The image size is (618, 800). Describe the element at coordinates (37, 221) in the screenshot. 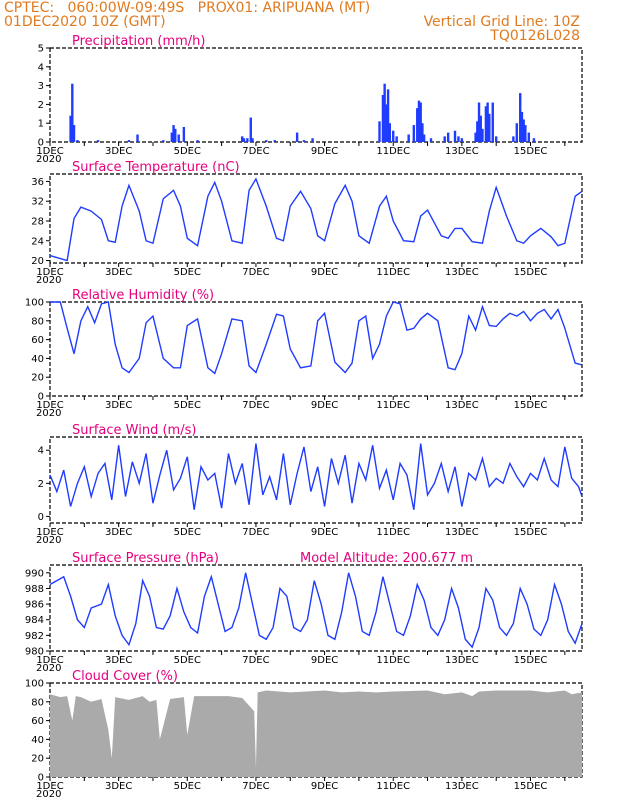

I see `y-tick-label: 28` at that location.